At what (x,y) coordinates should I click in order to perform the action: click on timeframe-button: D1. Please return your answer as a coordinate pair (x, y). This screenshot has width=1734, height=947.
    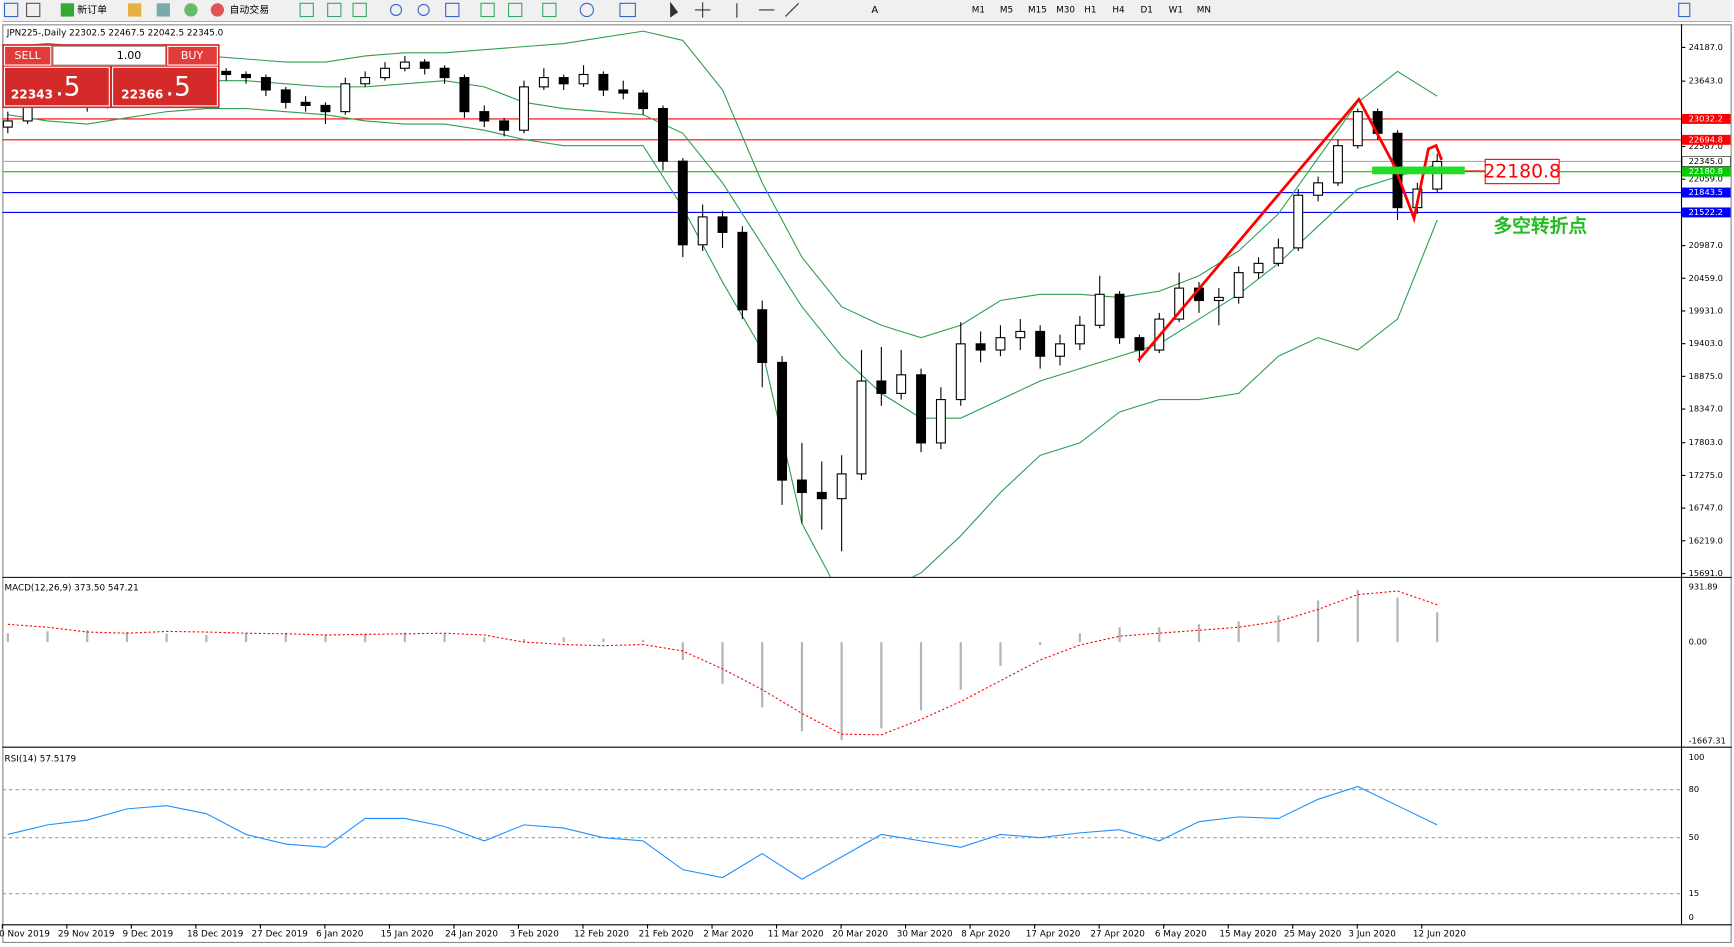
    Looking at the image, I should click on (1147, 10).